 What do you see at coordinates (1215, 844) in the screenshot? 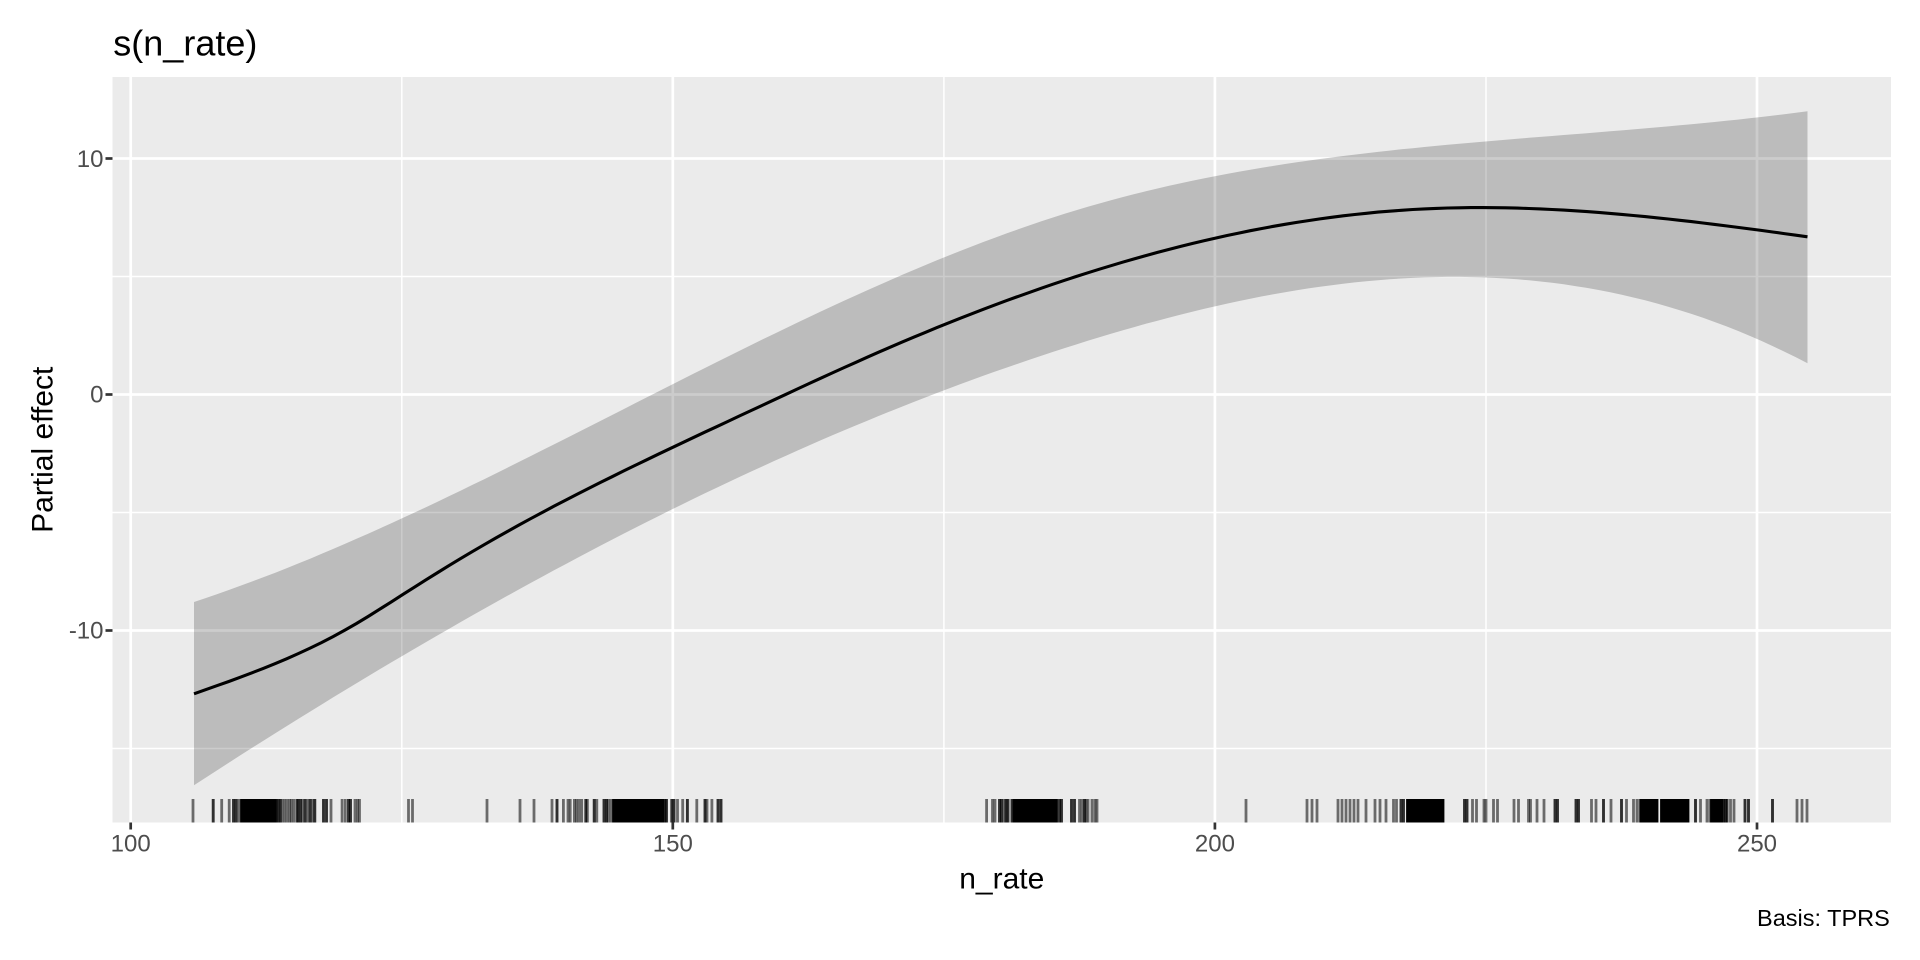
I see `svg-text: 200` at bounding box center [1215, 844].